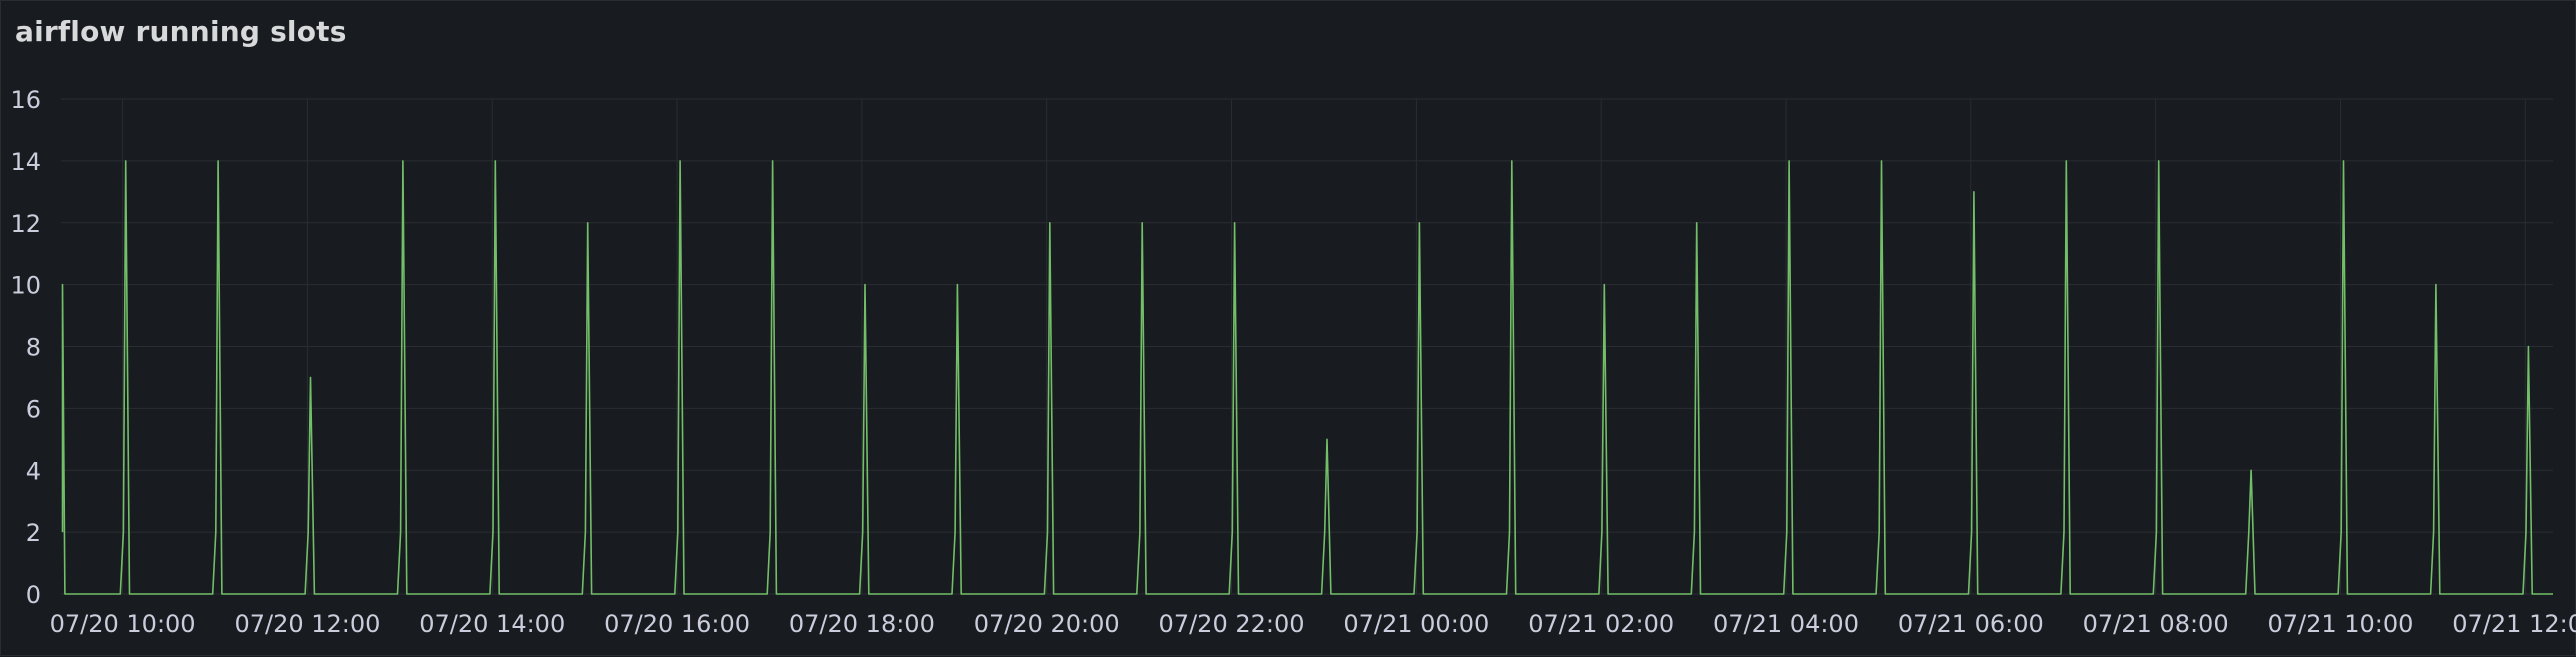  Describe the element at coordinates (33, 348) in the screenshot. I see `y-tick-label: 8` at that location.